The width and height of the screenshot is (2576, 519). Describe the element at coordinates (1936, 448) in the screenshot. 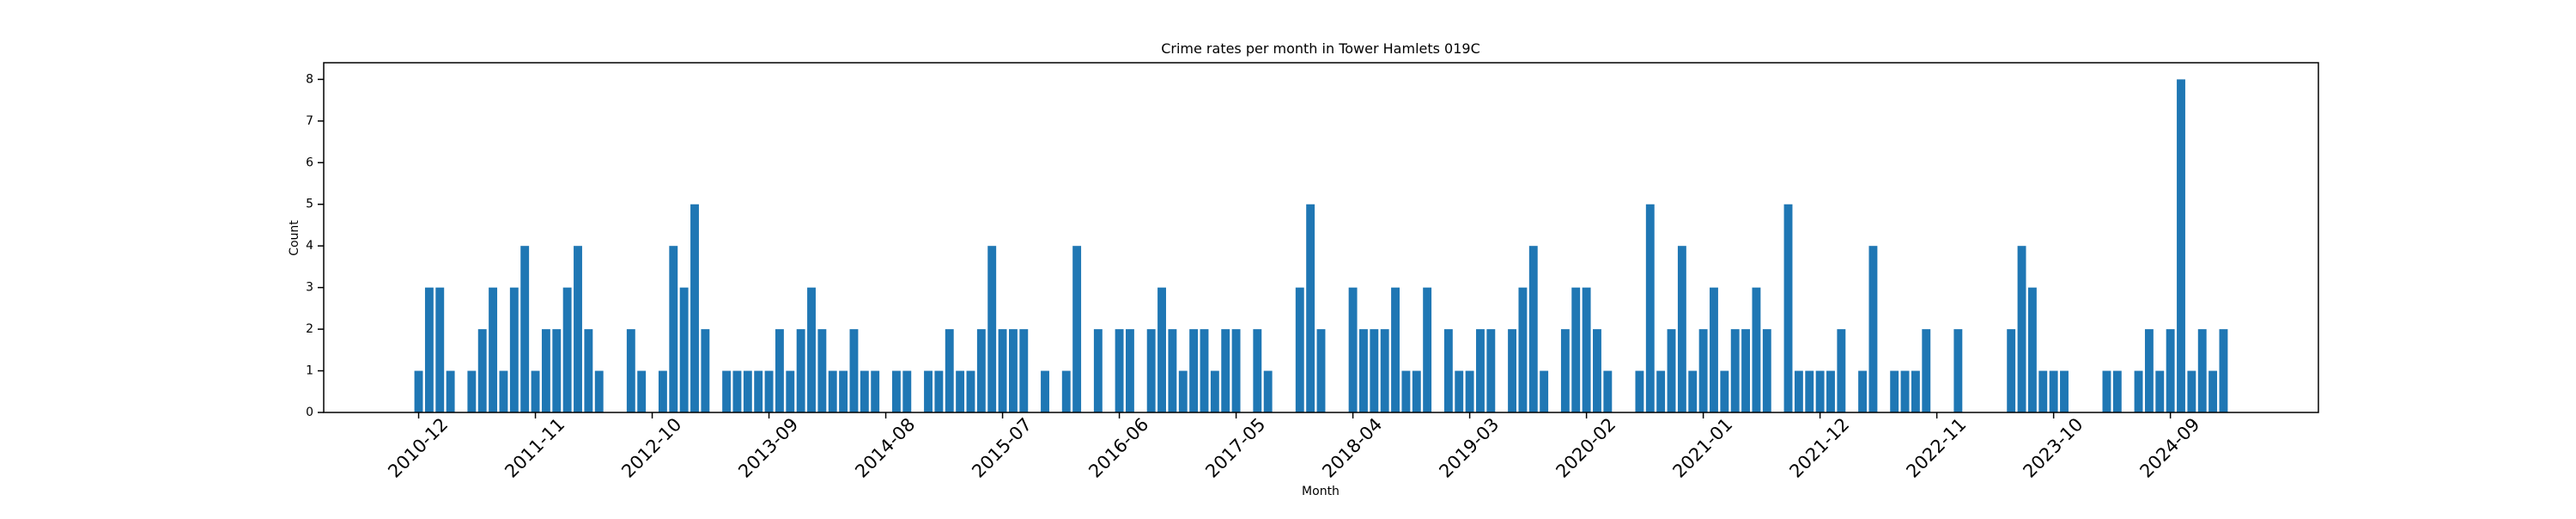

I see `x-tick-label: 2022-11` at that location.